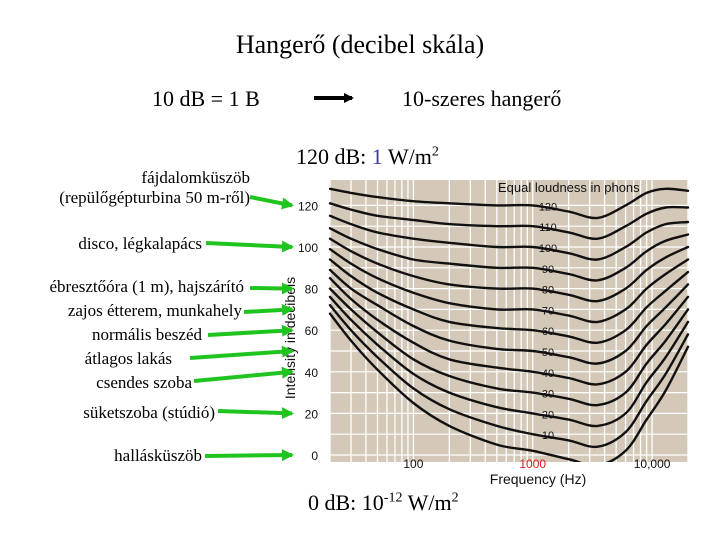  I want to click on label-alarm-clock: ébresztőóra (1 m), hajszárító, so click(146, 286).